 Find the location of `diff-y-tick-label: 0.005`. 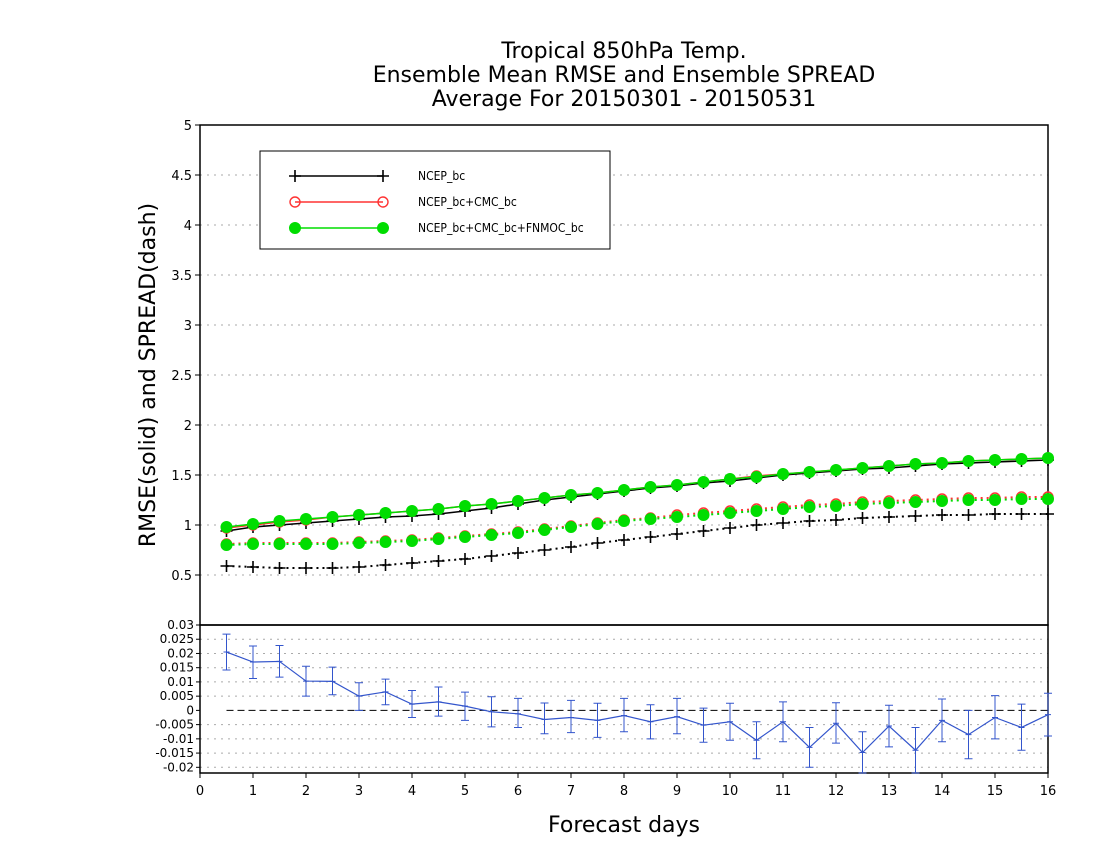

diff-y-tick-label: 0.005 is located at coordinates (177, 696).